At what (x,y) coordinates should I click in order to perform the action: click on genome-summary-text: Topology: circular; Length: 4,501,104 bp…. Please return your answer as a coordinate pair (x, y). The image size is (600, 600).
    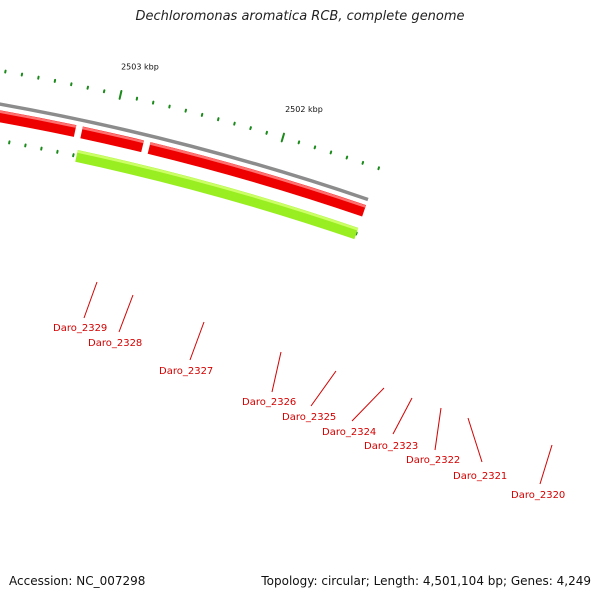
    Looking at the image, I should click on (426, 581).